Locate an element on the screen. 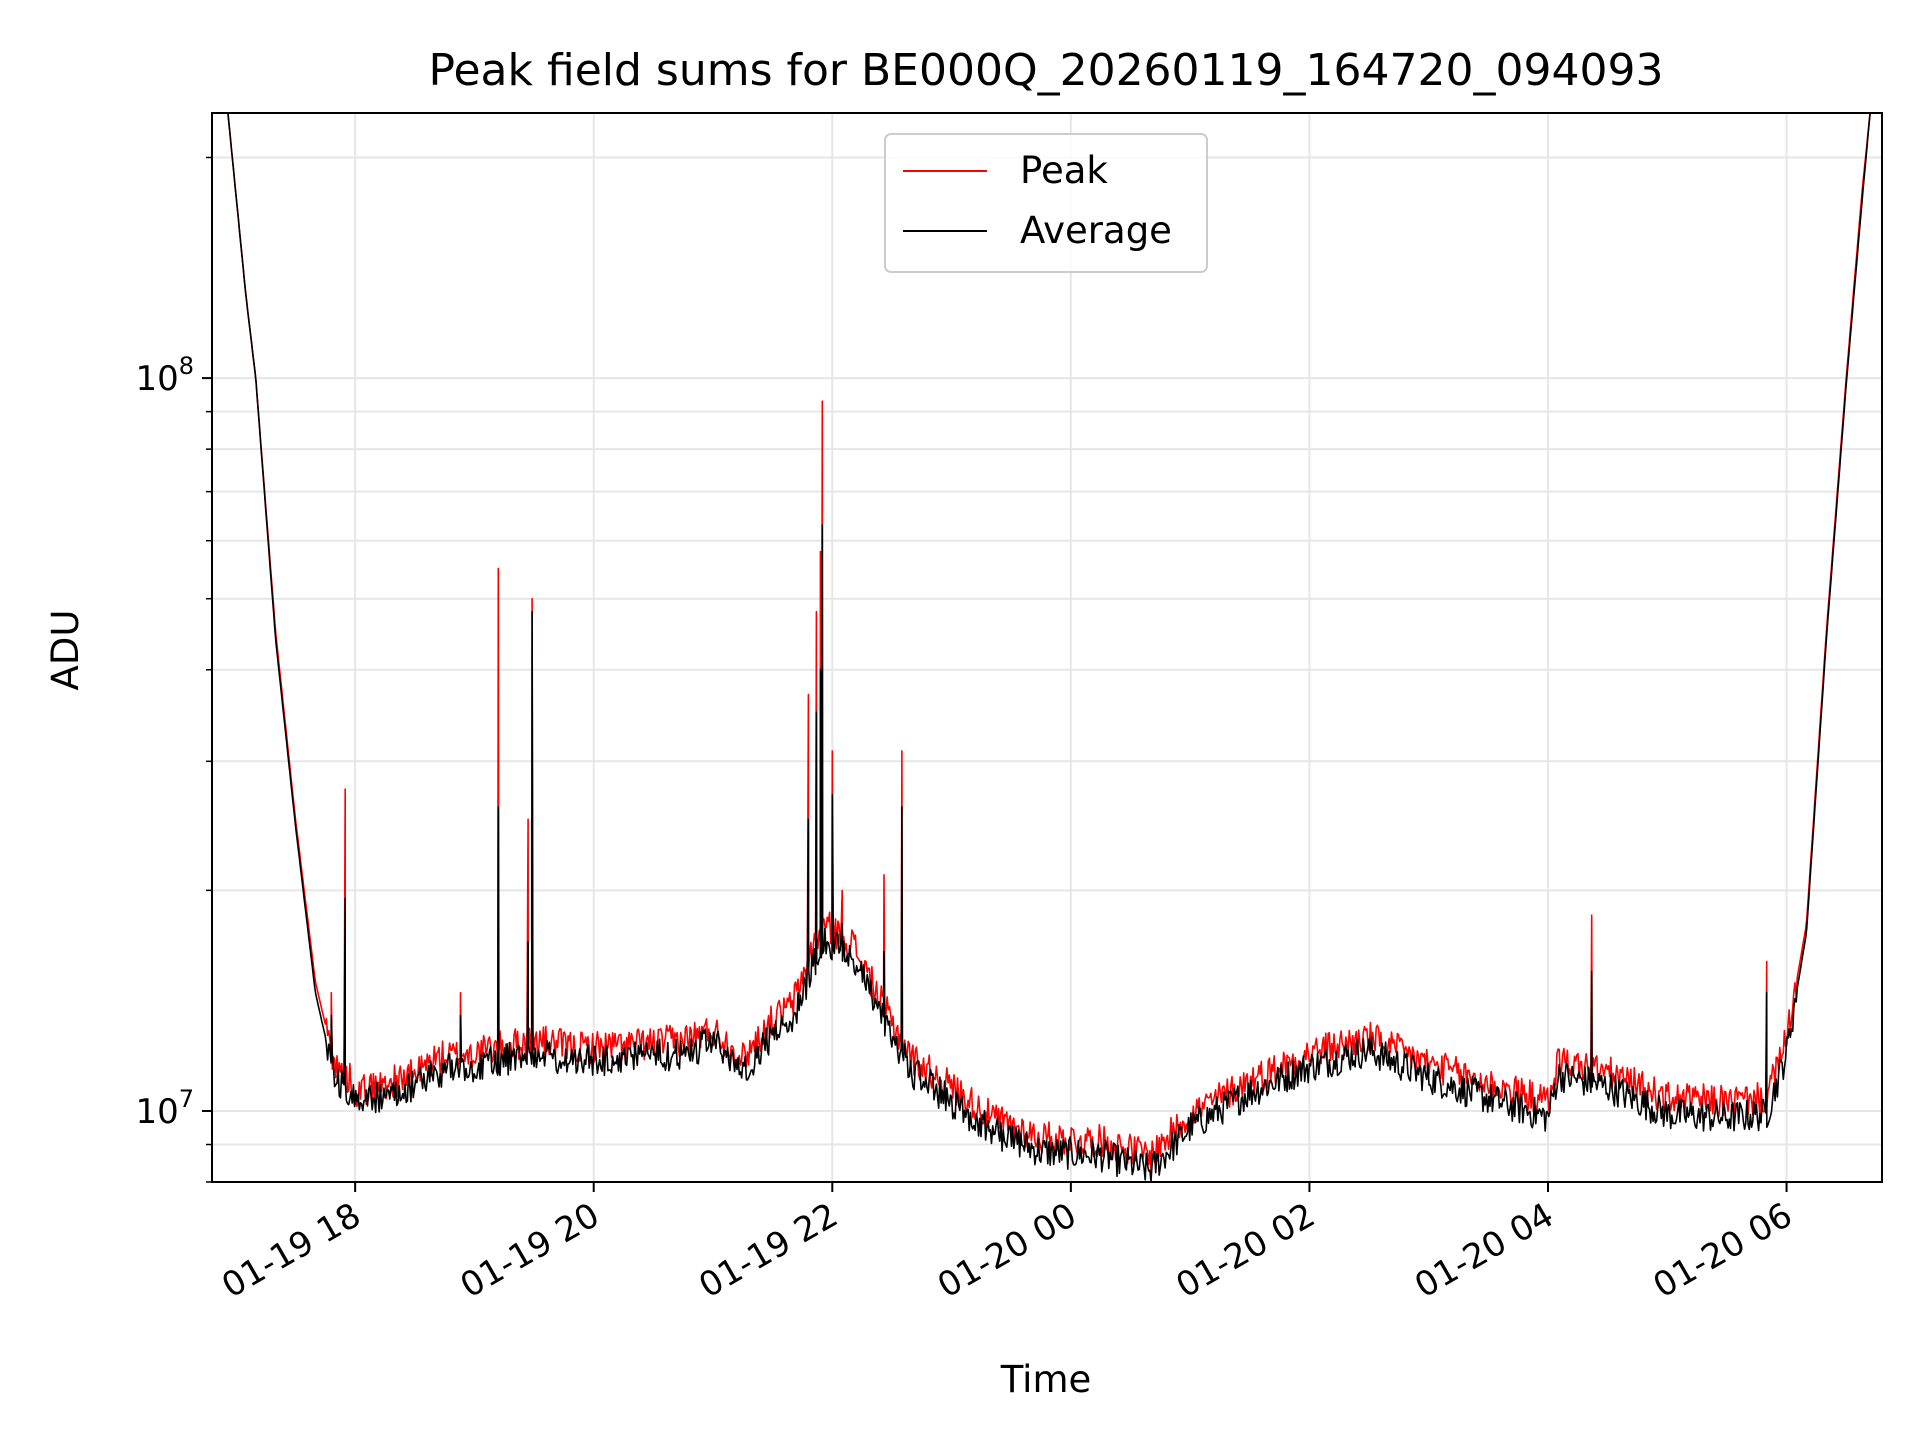  legend: Peak Average is located at coordinates (1046, 203).